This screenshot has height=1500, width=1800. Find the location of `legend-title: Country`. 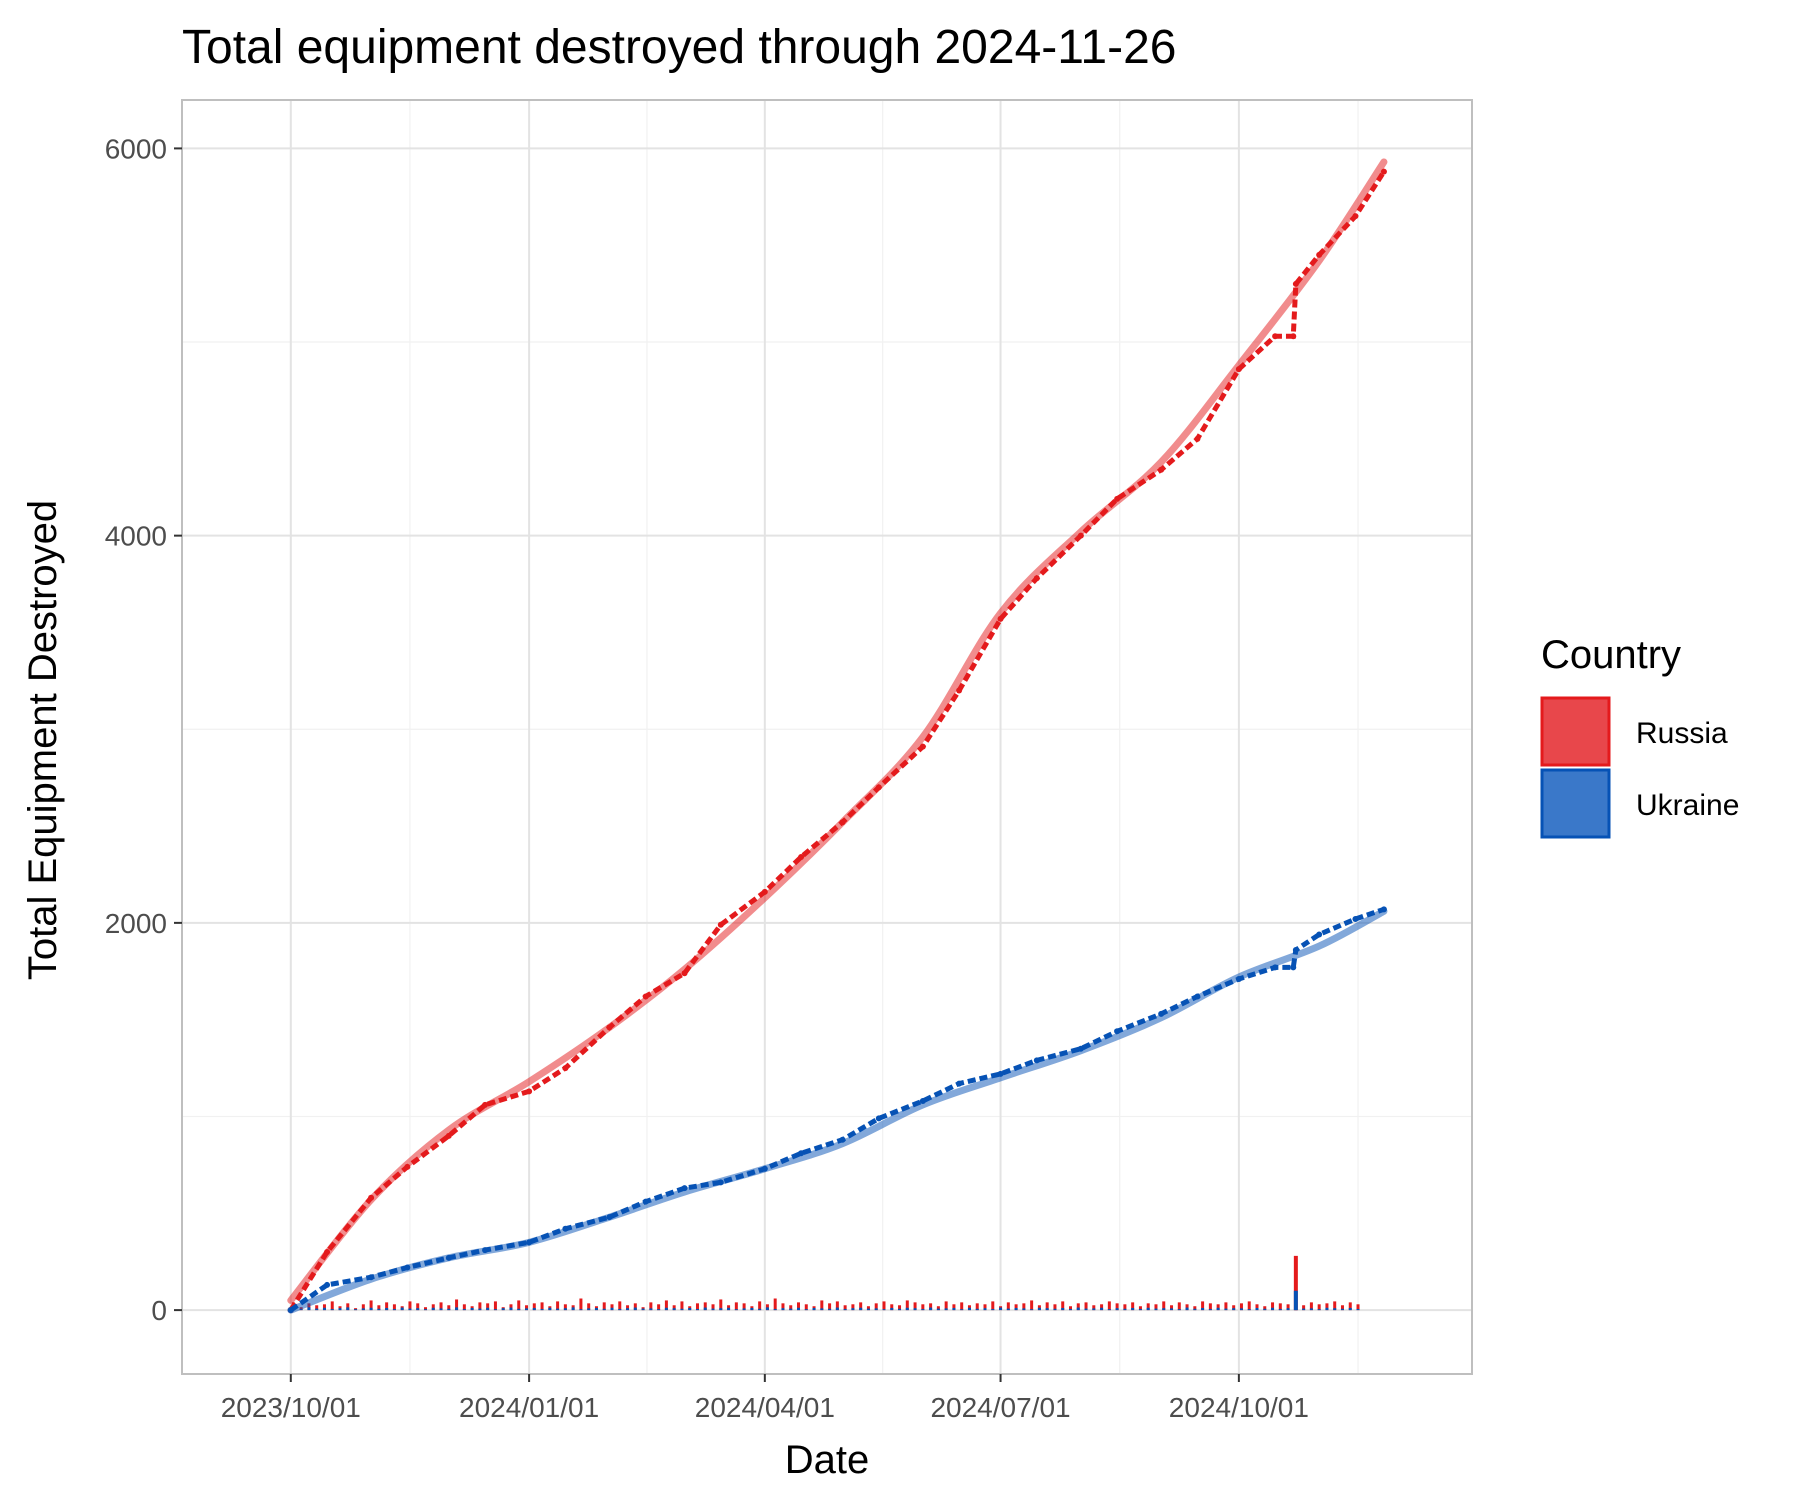

legend-title: Country is located at coordinates (1611, 655).